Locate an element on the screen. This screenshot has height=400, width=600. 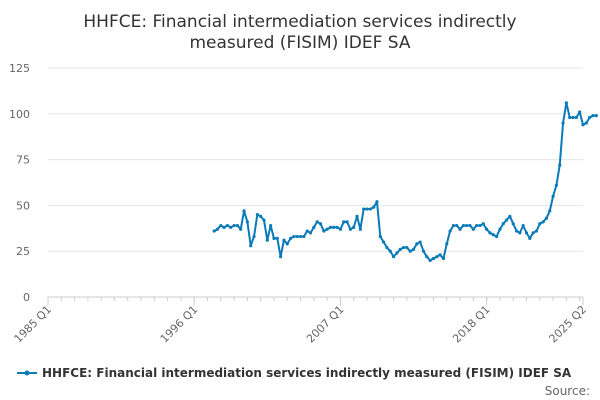
y-axis: 0 25 50 75 100 125 is located at coordinates (19, 183).